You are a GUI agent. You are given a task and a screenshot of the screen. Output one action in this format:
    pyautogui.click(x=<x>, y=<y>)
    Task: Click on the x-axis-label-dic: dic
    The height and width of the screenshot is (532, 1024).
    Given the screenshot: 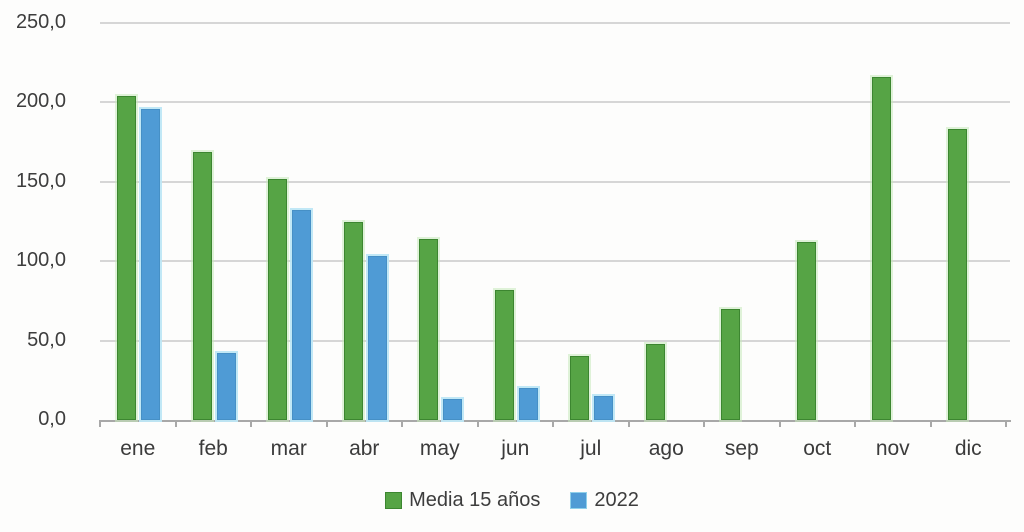 What is the action you would take?
    pyautogui.click(x=968, y=448)
    